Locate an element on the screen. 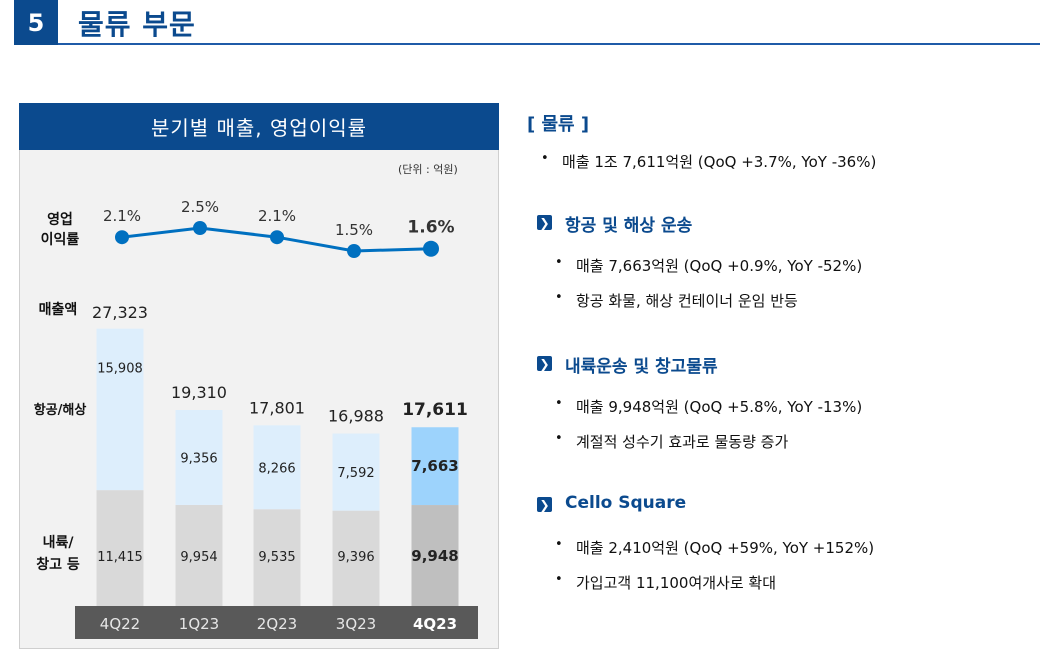 The image size is (1042, 652). section-title: Cello Square is located at coordinates (626, 503).